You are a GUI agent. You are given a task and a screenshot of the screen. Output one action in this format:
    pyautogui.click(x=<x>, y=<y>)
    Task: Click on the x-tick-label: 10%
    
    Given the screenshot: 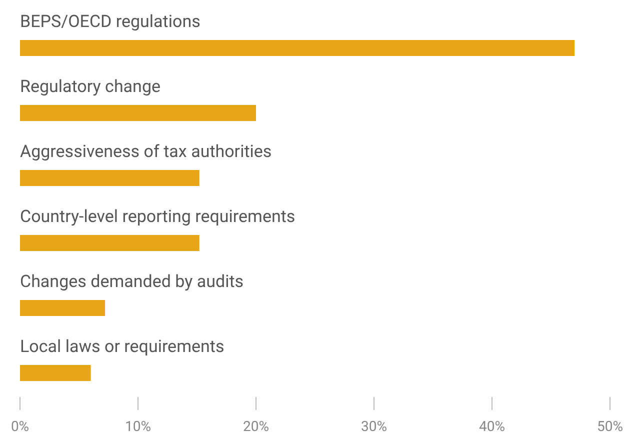 What is the action you would take?
    pyautogui.click(x=138, y=426)
    